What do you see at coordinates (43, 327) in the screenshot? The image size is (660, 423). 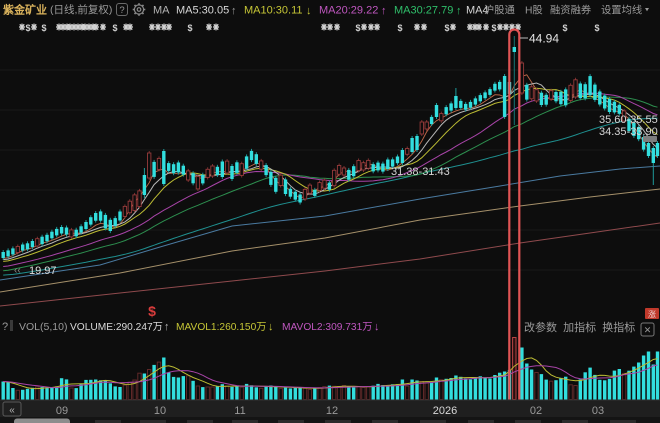 I see `svg-text: VOL(5,10)` at bounding box center [43, 327].